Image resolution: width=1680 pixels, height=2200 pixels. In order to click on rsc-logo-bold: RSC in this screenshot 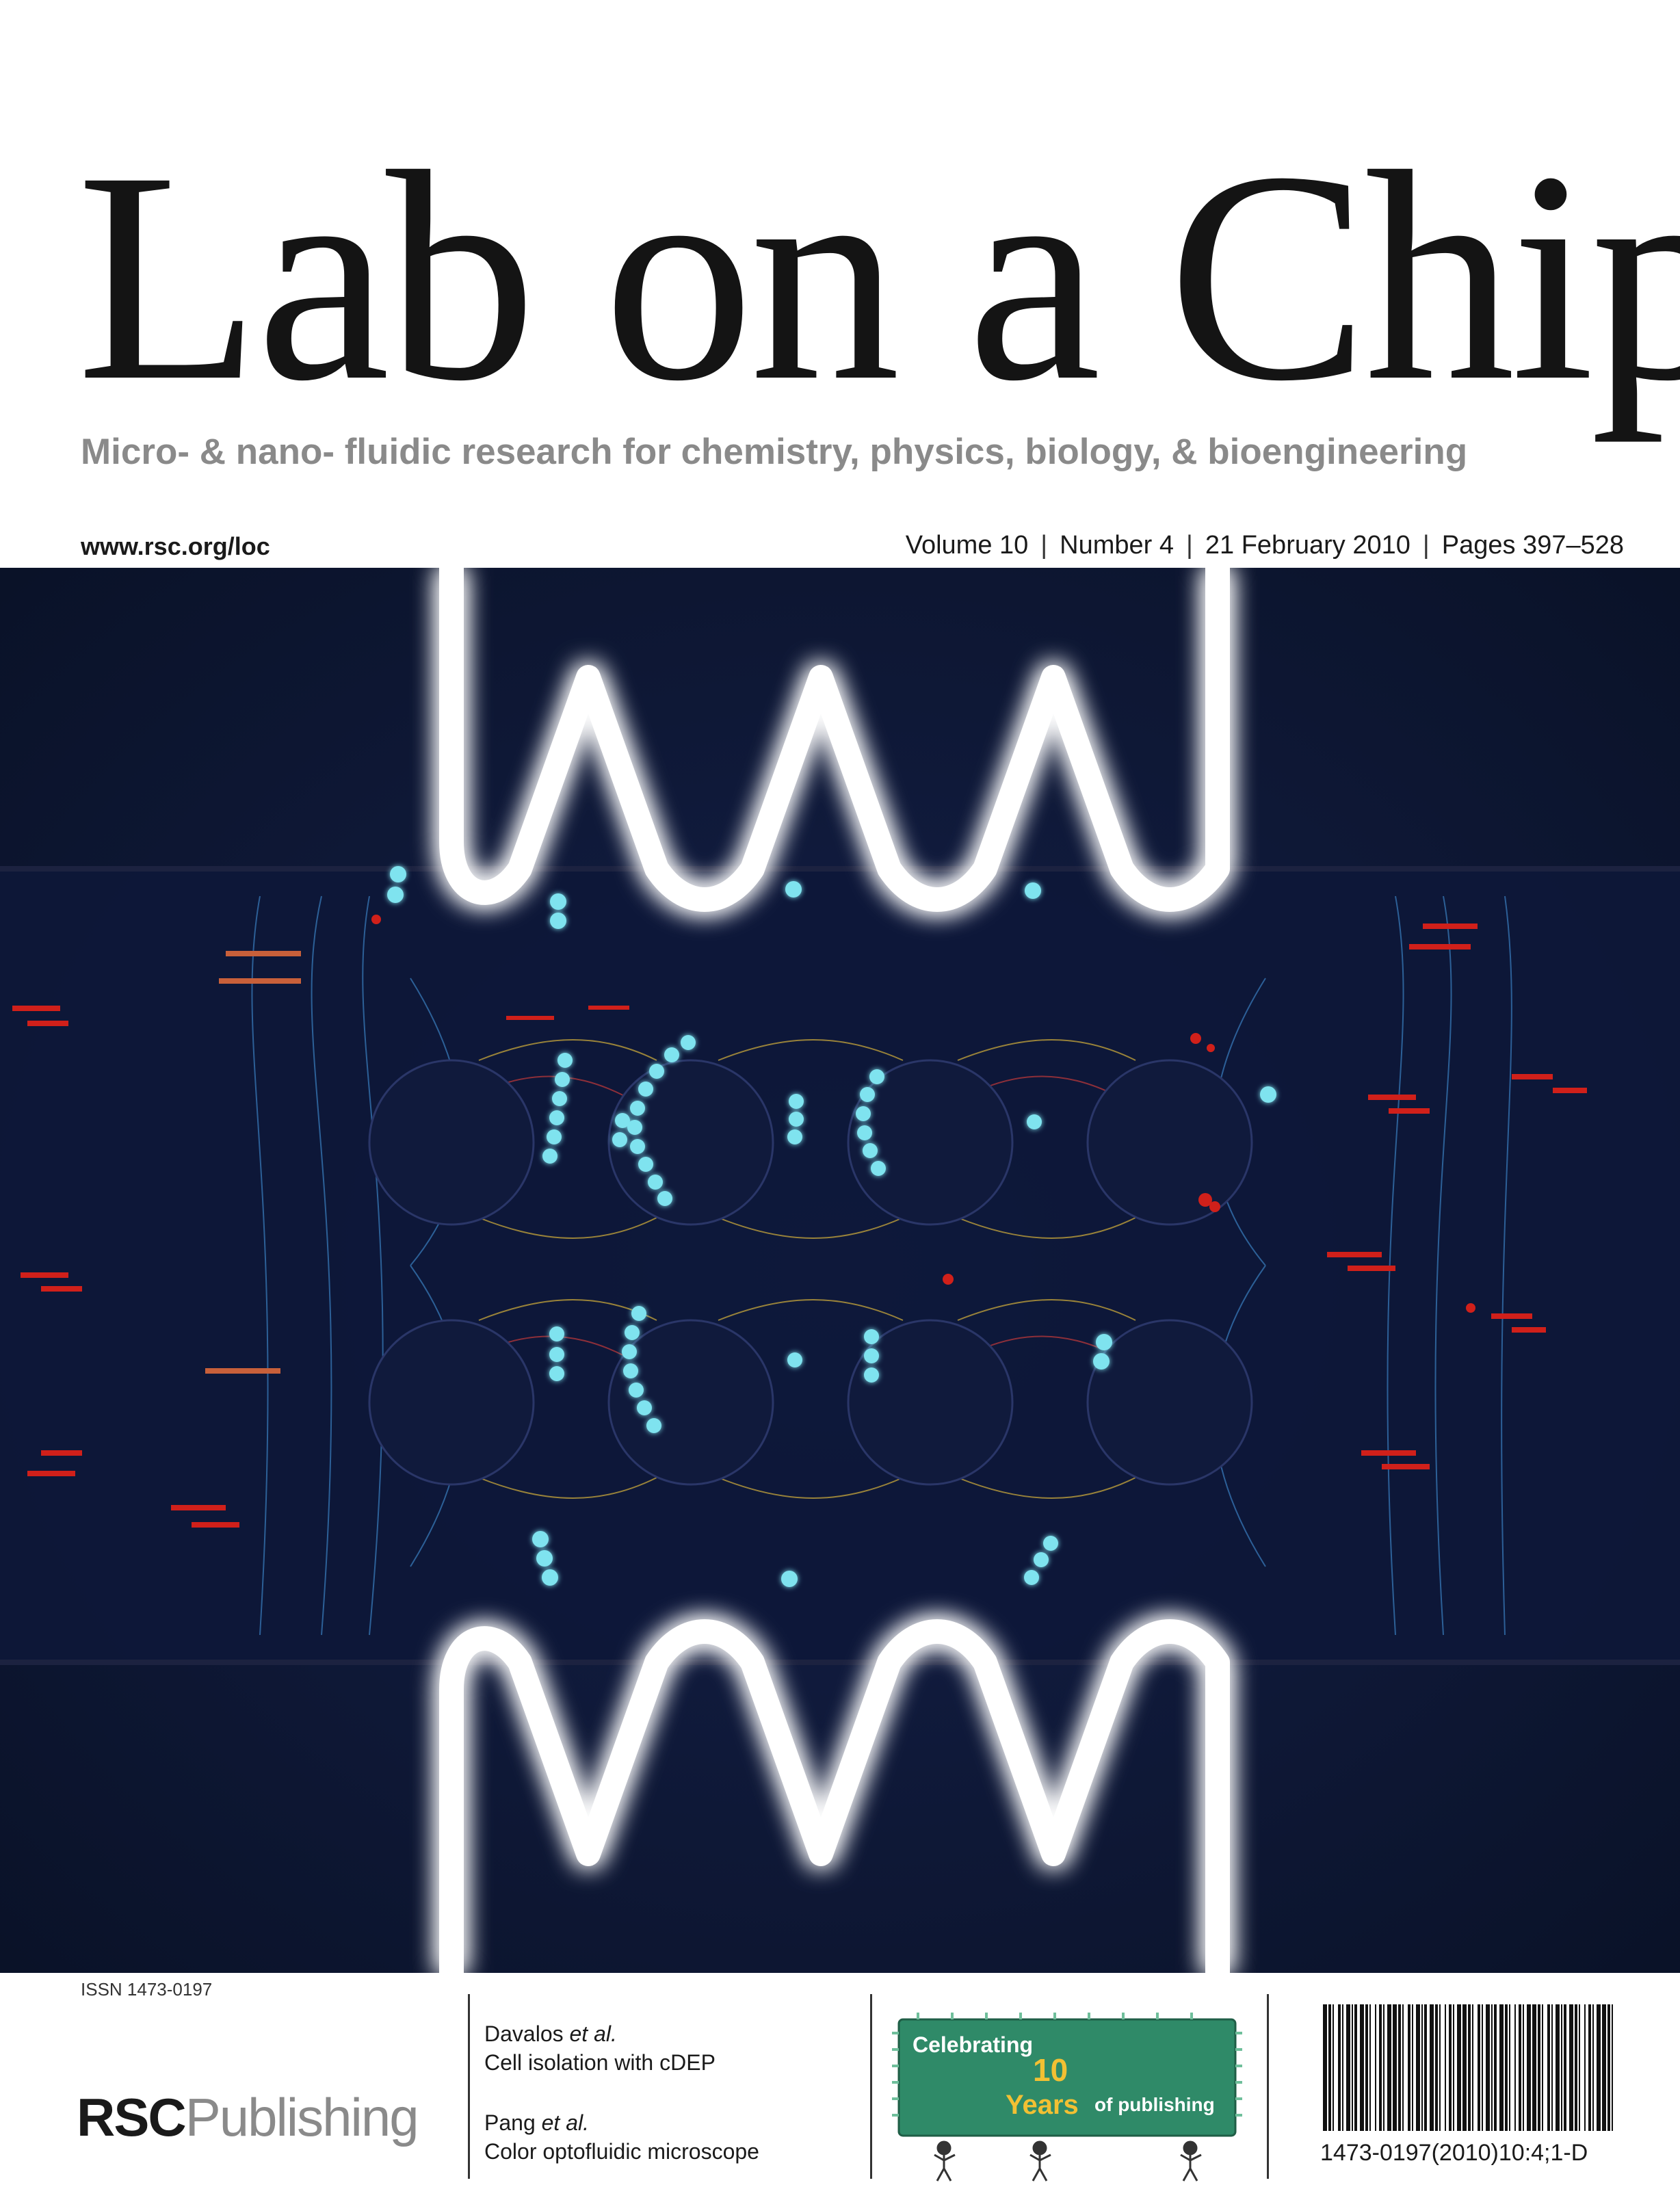, I will do `click(132, 2117)`.